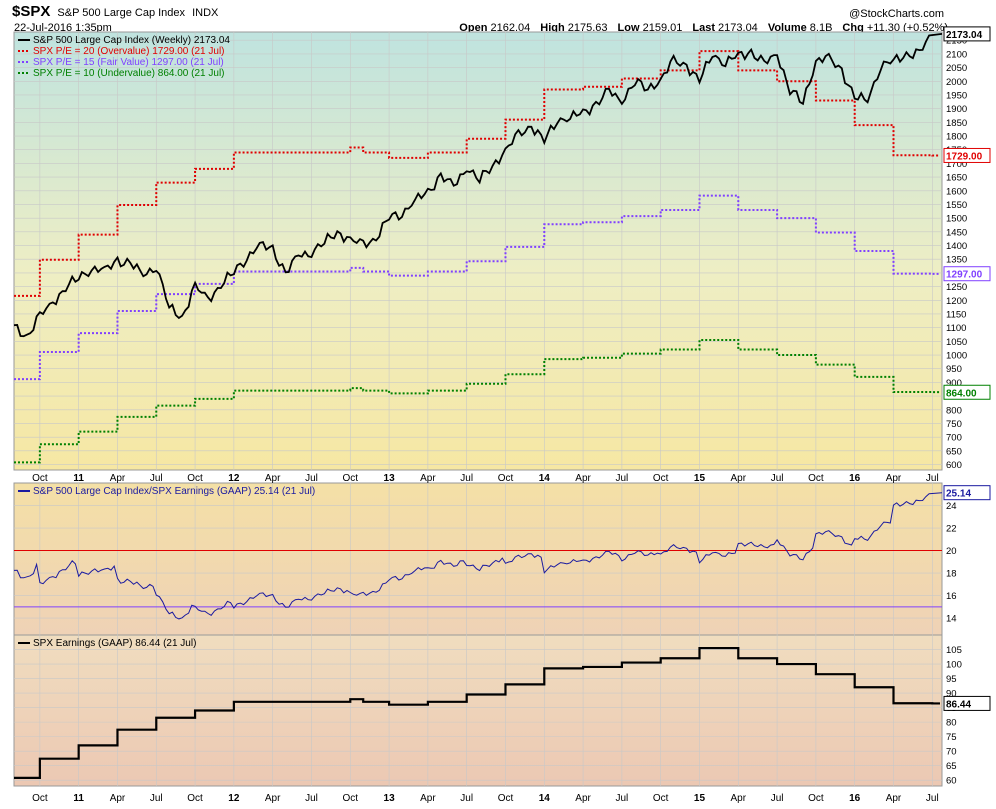 Image resolution: width=996 pixels, height=809 pixels. I want to click on price-tag: 864.00, so click(967, 392).